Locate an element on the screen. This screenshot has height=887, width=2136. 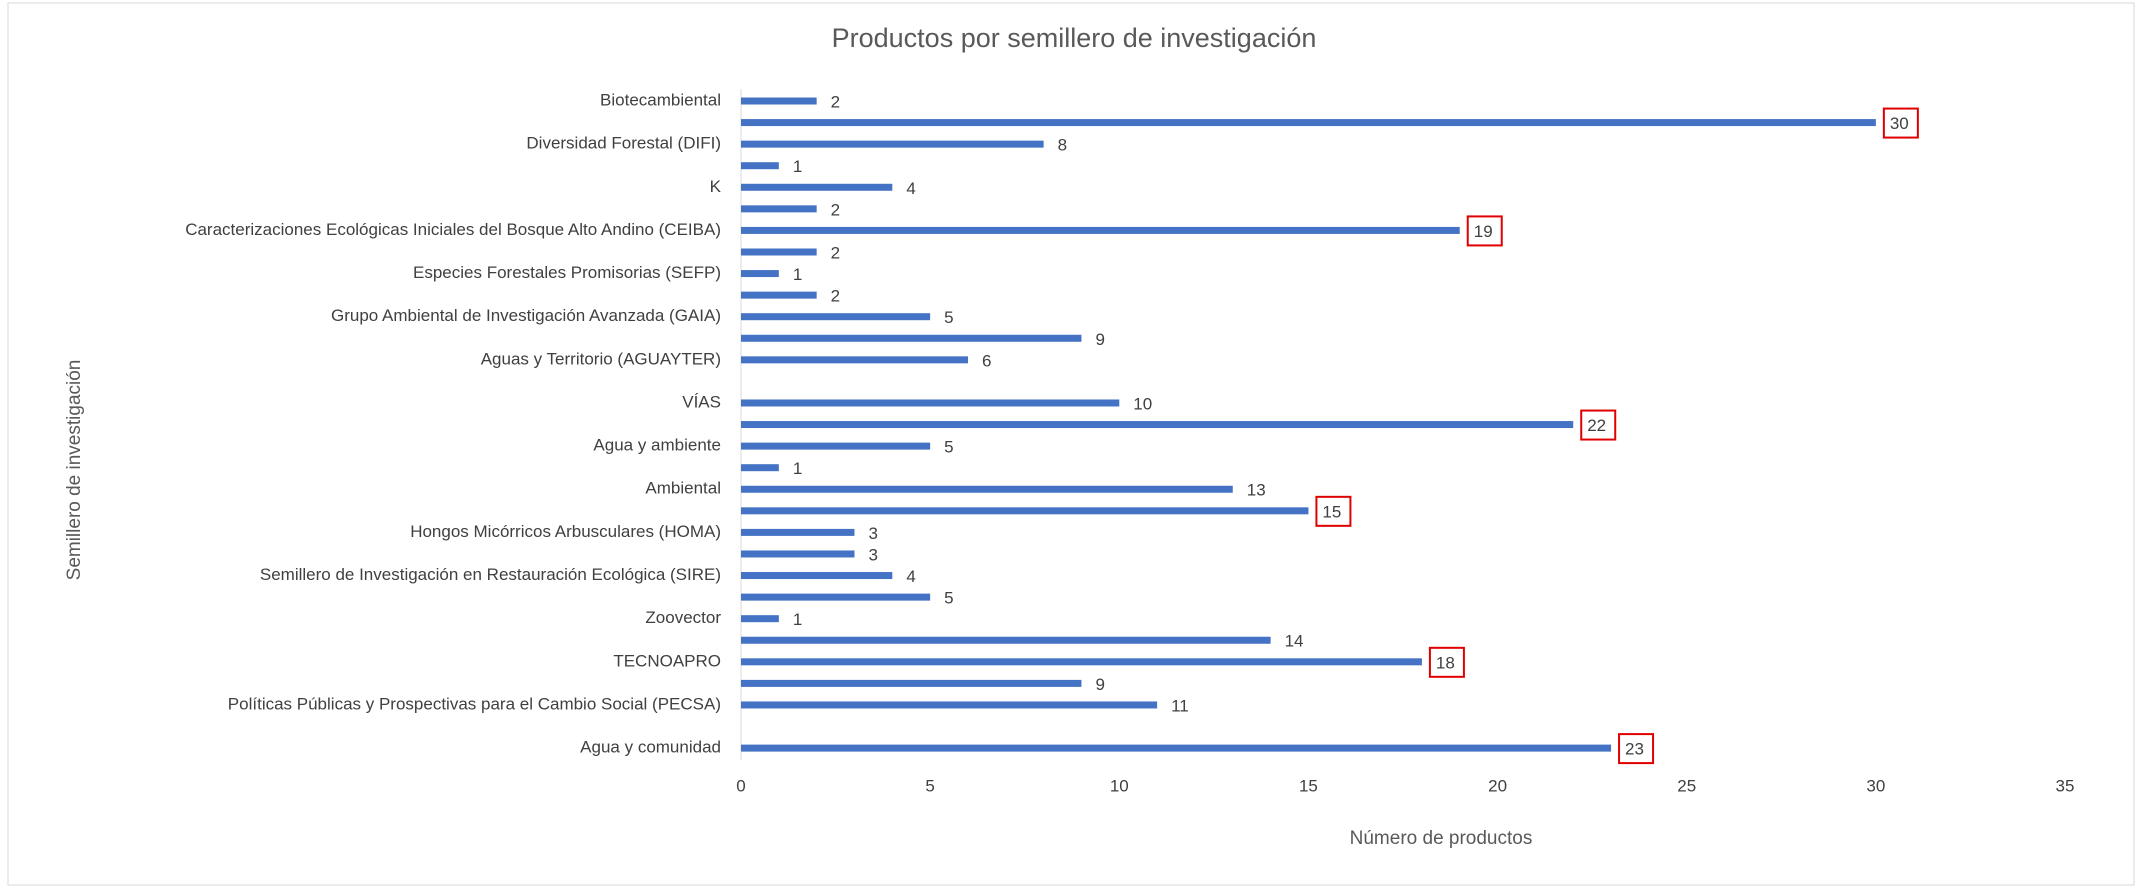
x-tick-label: 10 is located at coordinates (1119, 785).